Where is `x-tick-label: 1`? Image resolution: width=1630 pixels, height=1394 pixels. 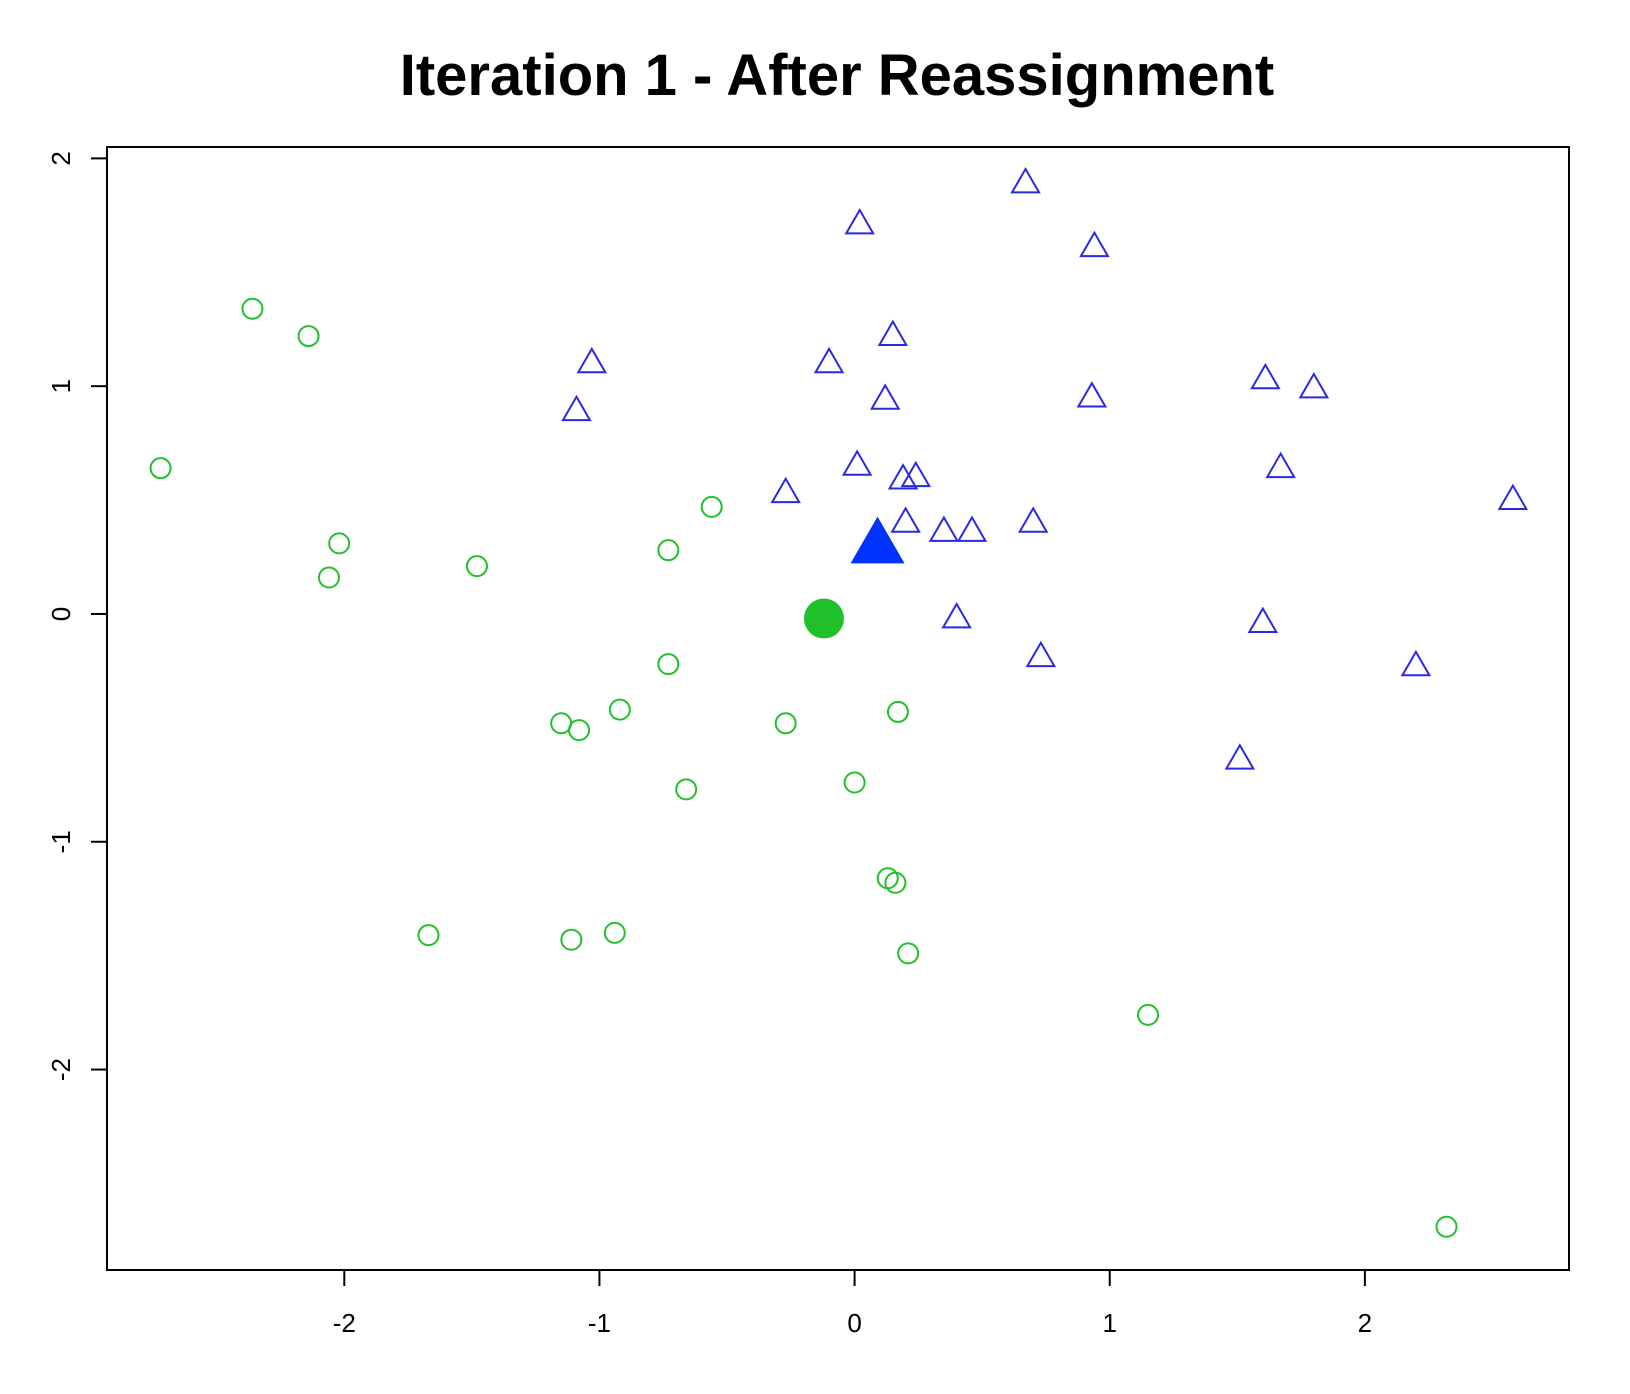 x-tick-label: 1 is located at coordinates (1109, 1323).